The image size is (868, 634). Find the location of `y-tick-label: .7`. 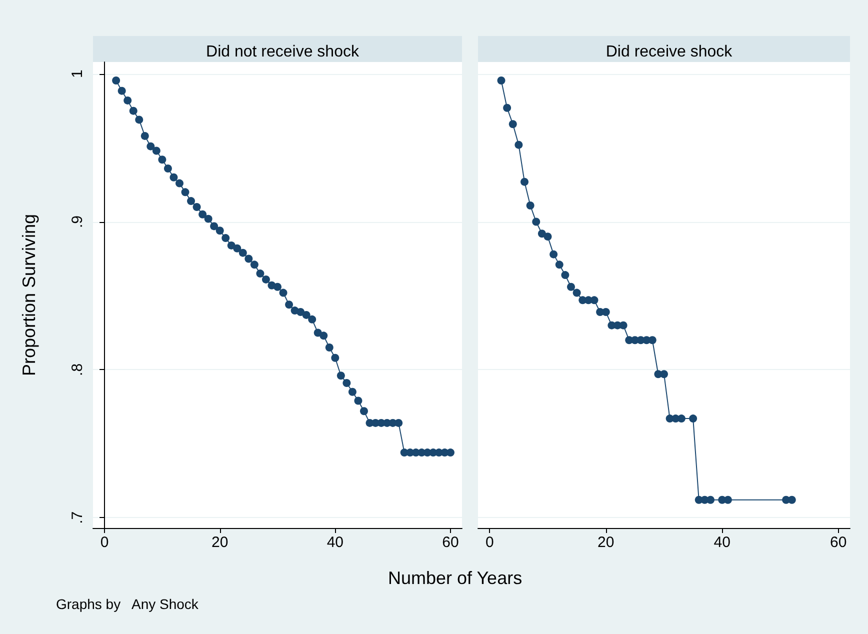

y-tick-label: .7 is located at coordinates (77, 517).